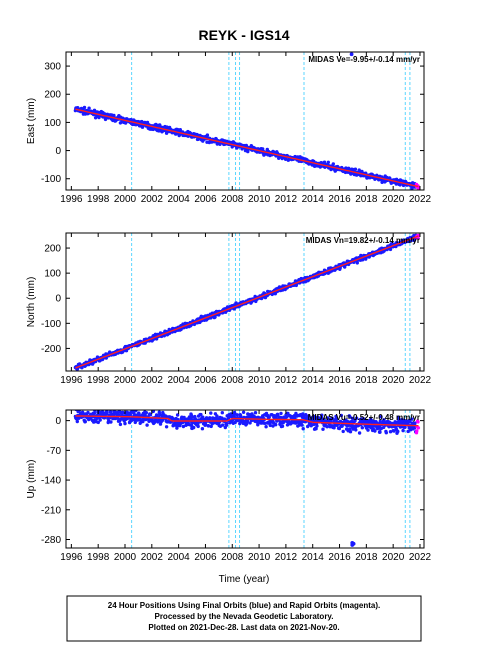 Image resolution: width=488 pixels, height=651 pixels. Describe the element at coordinates (125, 199) in the screenshot. I see `x-tick-label: 2000` at that location.